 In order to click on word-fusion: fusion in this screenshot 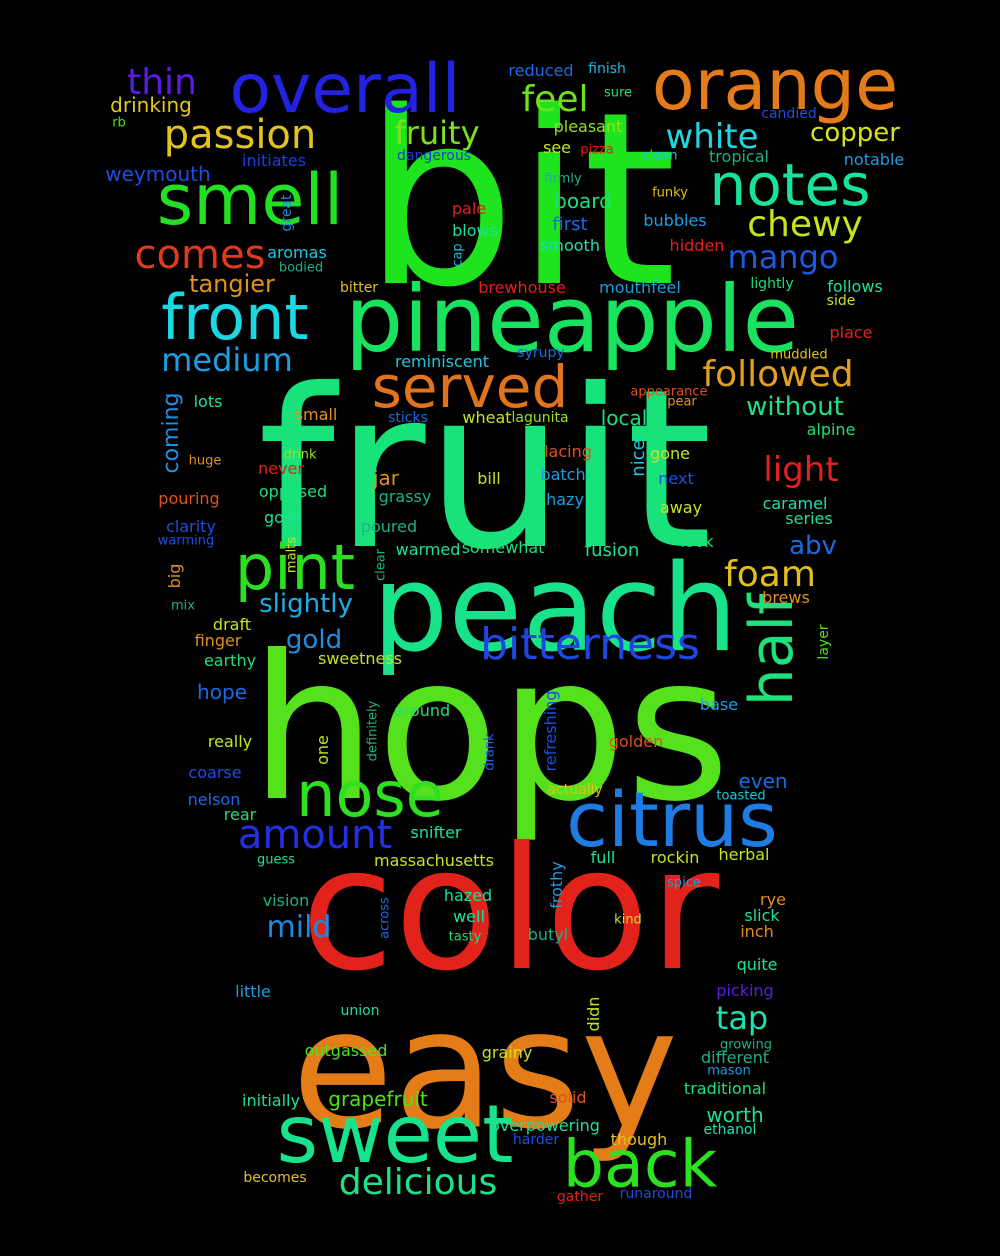, I will do `click(612, 550)`.